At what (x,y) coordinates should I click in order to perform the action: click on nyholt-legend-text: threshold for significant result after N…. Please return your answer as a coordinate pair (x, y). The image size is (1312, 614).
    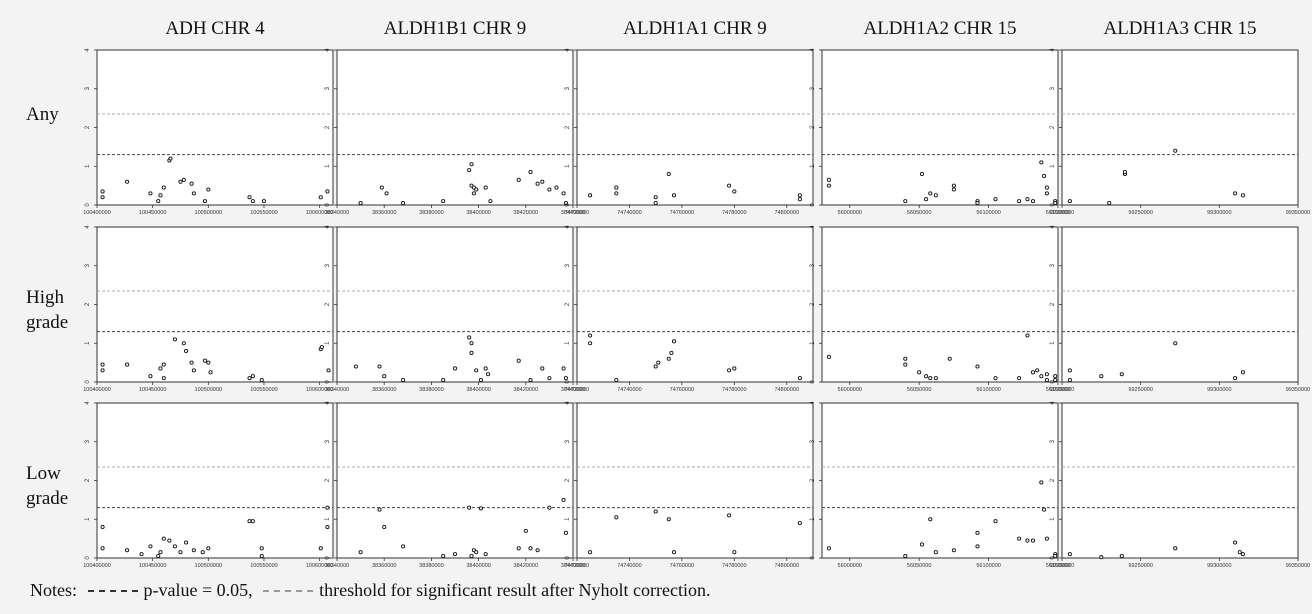
    Looking at the image, I should click on (515, 590).